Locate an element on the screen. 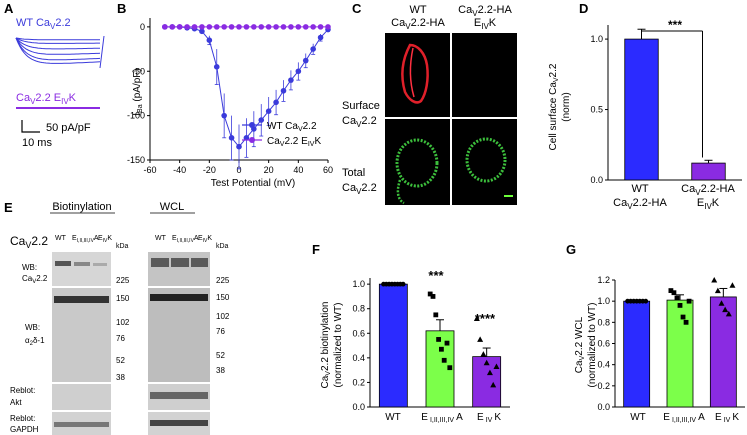 This screenshot has height=435, width=747. total-stain-wt is located at coordinates (417, 163).